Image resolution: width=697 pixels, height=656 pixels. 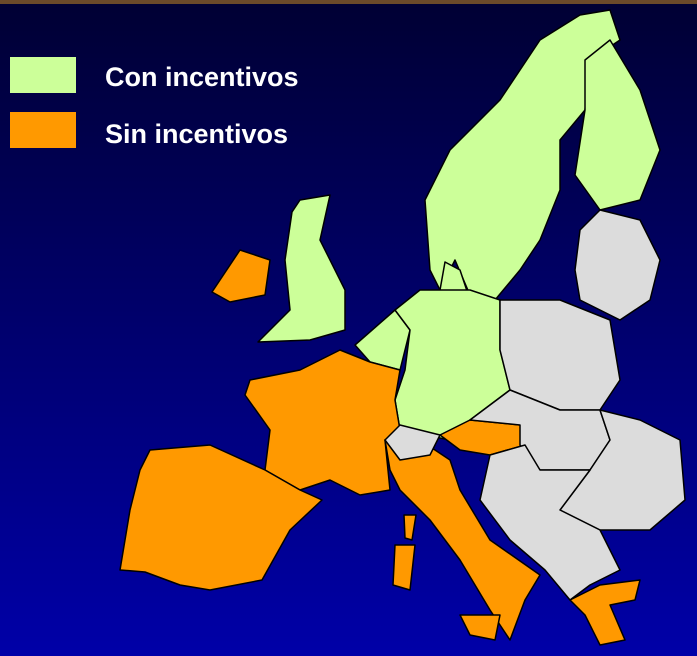 What do you see at coordinates (348, 2) in the screenshot?
I see `top-bar` at bounding box center [348, 2].